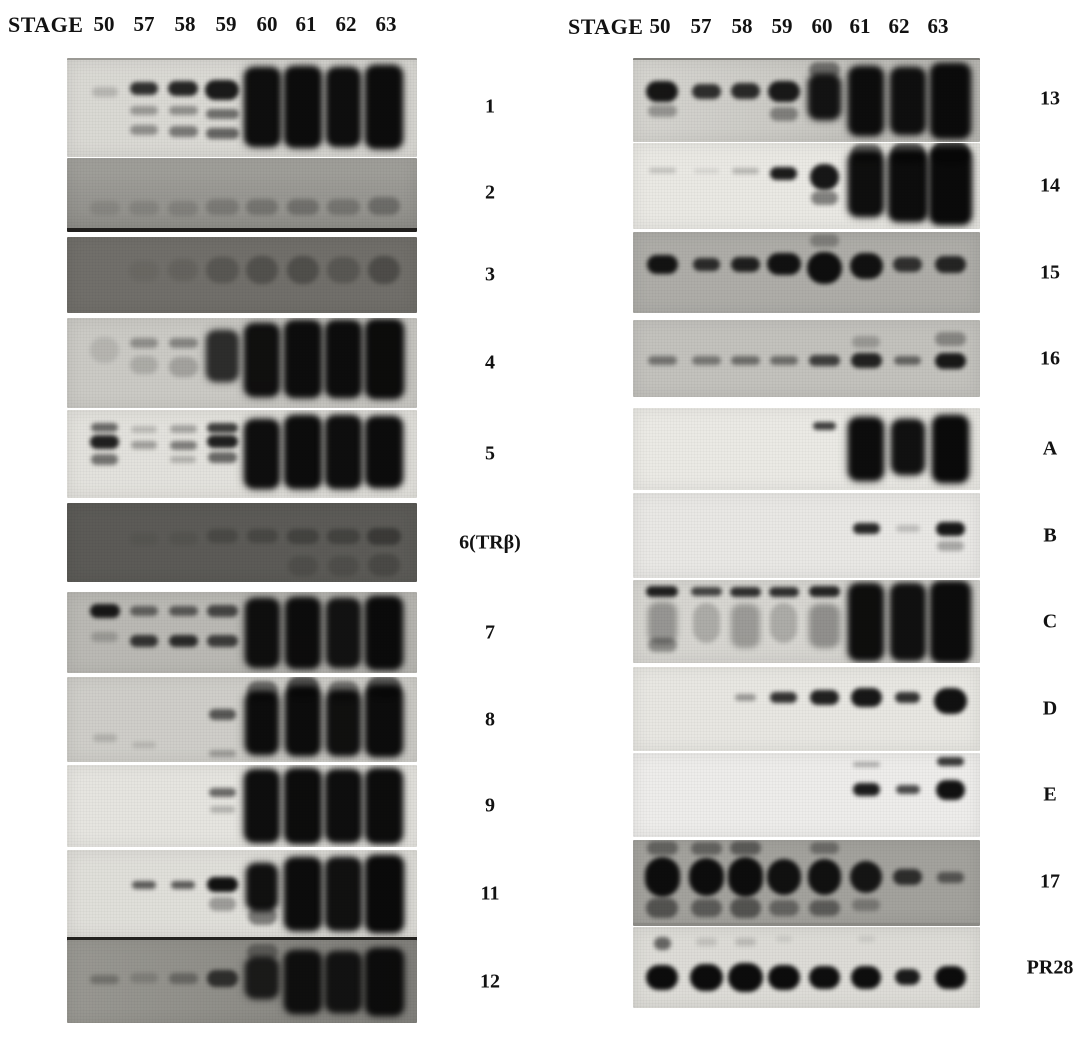  Describe the element at coordinates (899, 26) in the screenshot. I see `stage-number-right-62: 62` at that location.